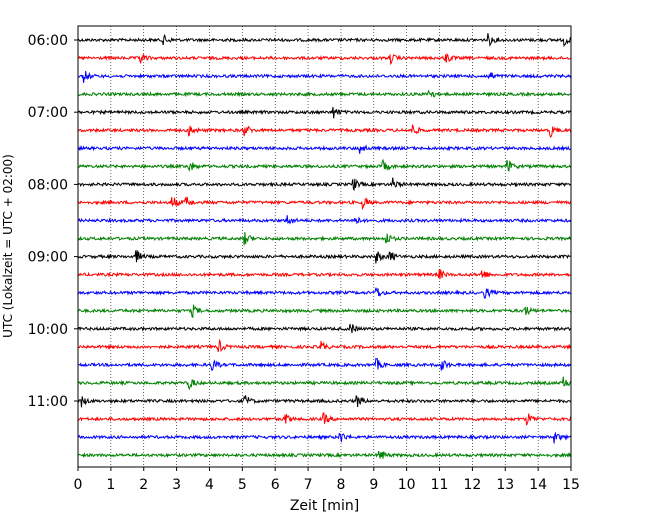 This screenshot has height=520, width=650. What do you see at coordinates (407, 485) in the screenshot?
I see `x-tick-label: 10` at bounding box center [407, 485].